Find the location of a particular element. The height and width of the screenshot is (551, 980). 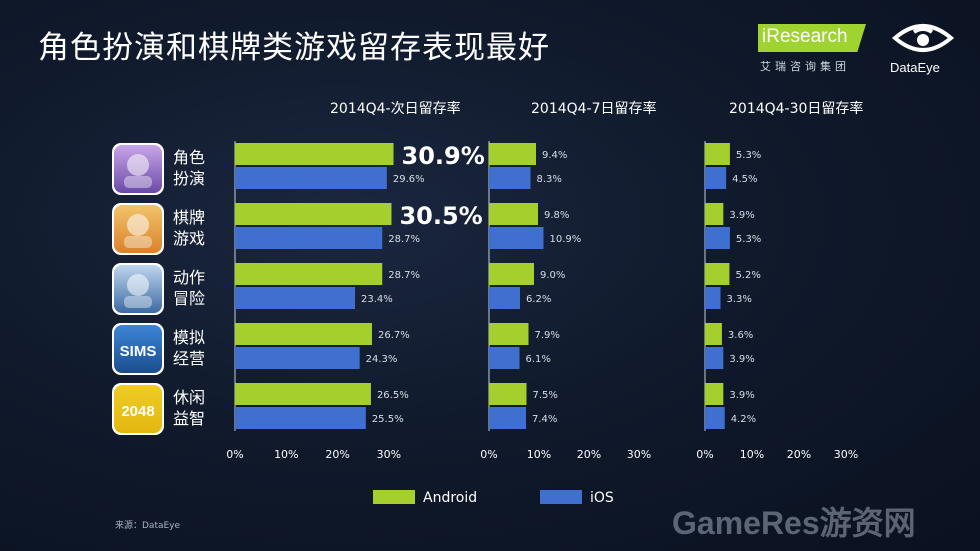

sims-game-icon: SIMS is located at coordinates (138, 349).